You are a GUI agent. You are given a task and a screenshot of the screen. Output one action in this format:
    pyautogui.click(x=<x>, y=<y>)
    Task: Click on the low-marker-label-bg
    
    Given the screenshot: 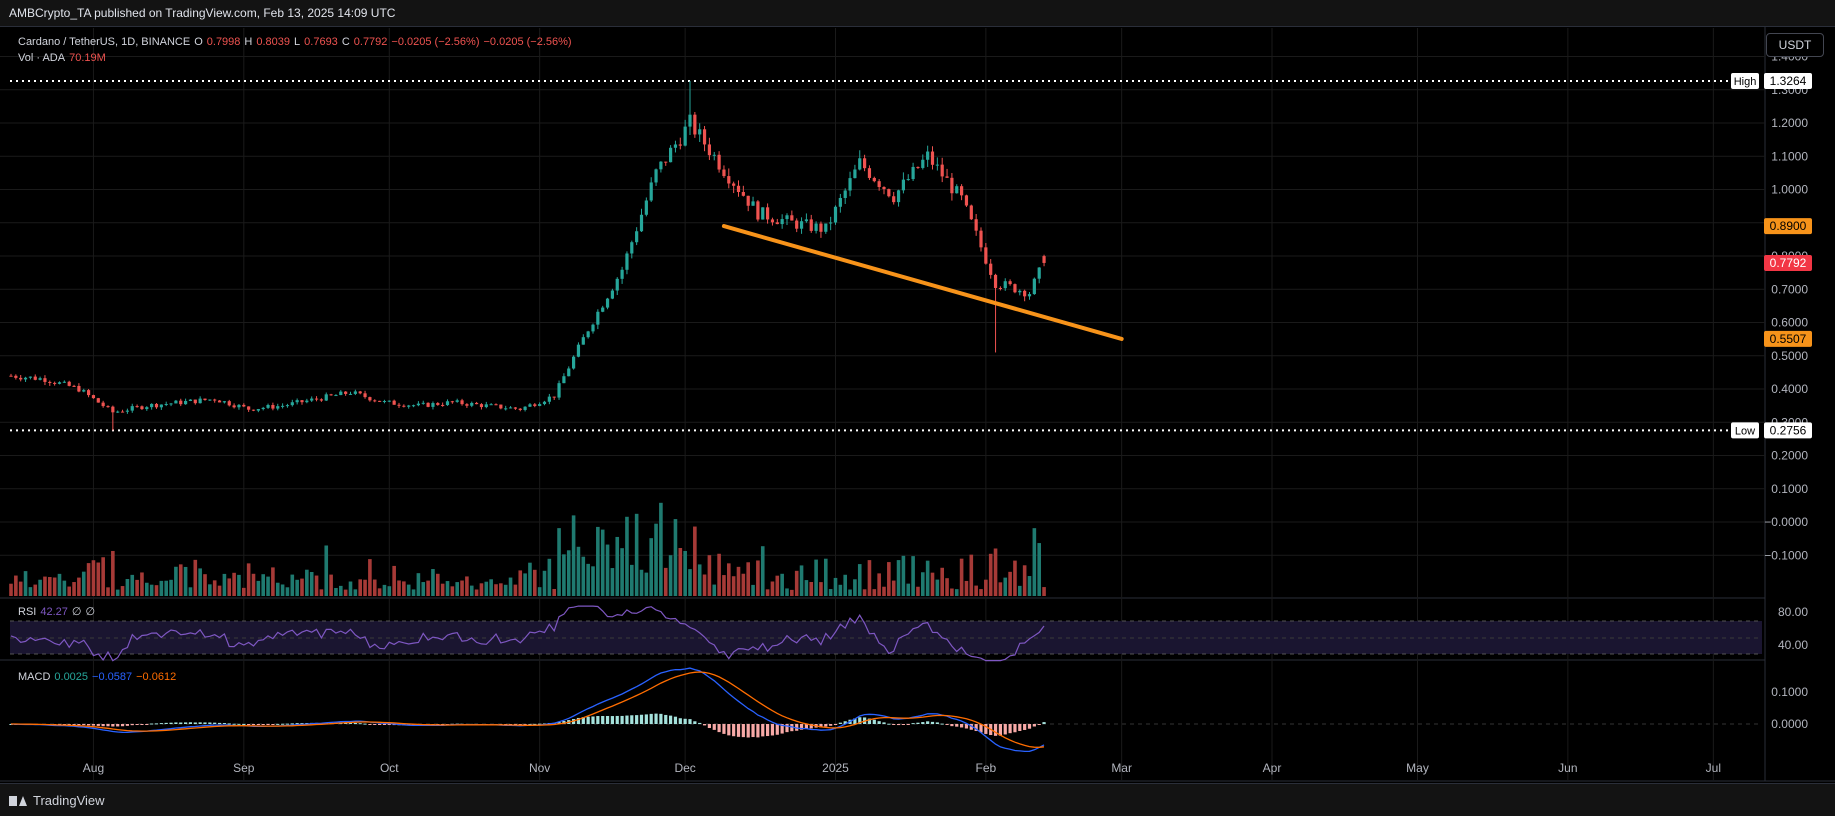 What is the action you would take?
    pyautogui.click(x=1745, y=430)
    